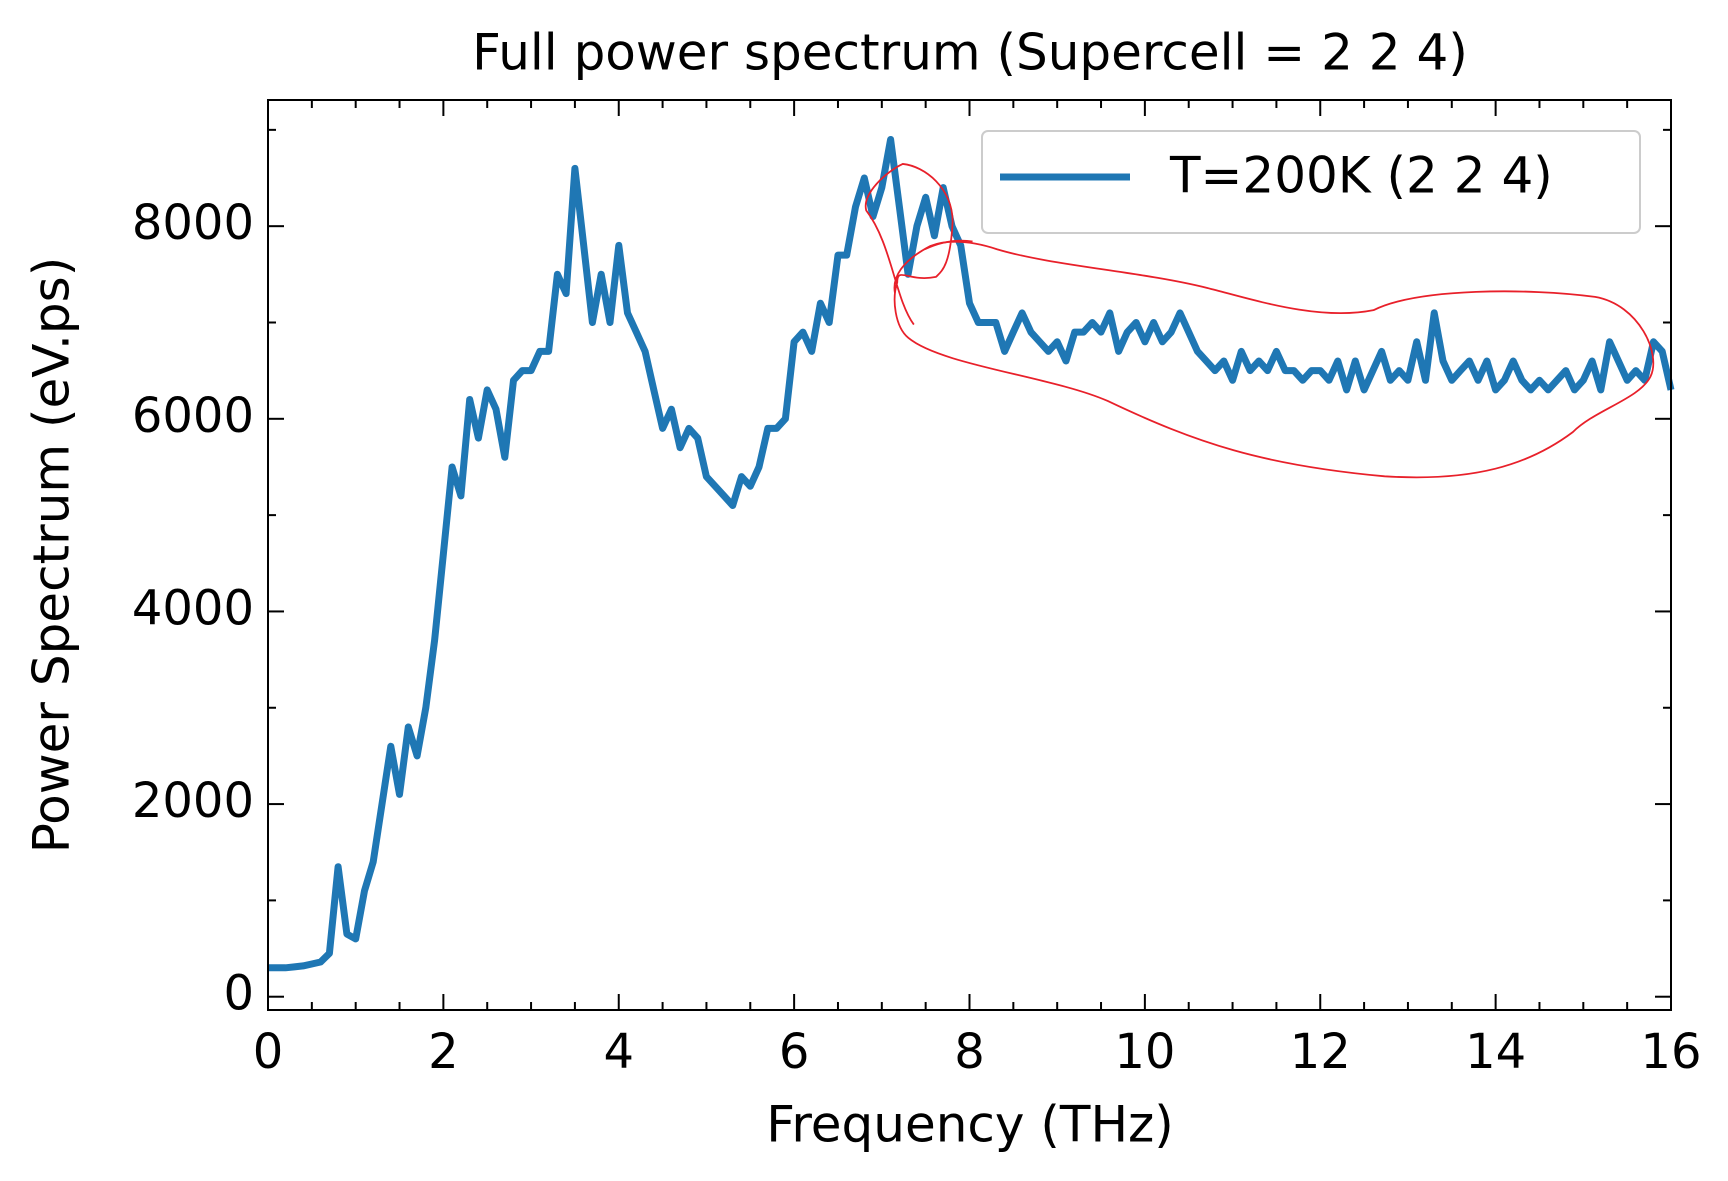 The image size is (1728, 1181). Describe the element at coordinates (1495, 1052) in the screenshot. I see `x-tick-label: 14` at that location.